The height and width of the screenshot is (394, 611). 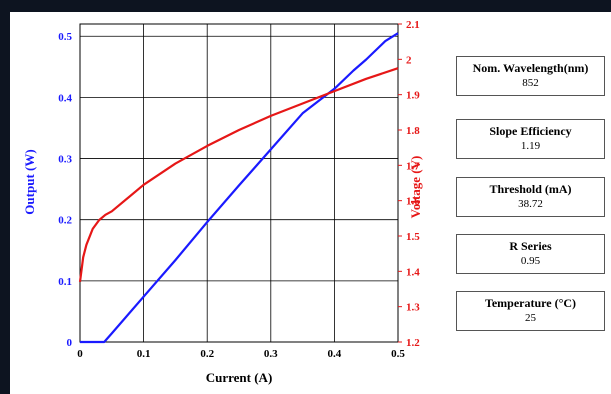 What do you see at coordinates (413, 96) in the screenshot?
I see `y-right-tick-label: 1.9` at bounding box center [413, 96].